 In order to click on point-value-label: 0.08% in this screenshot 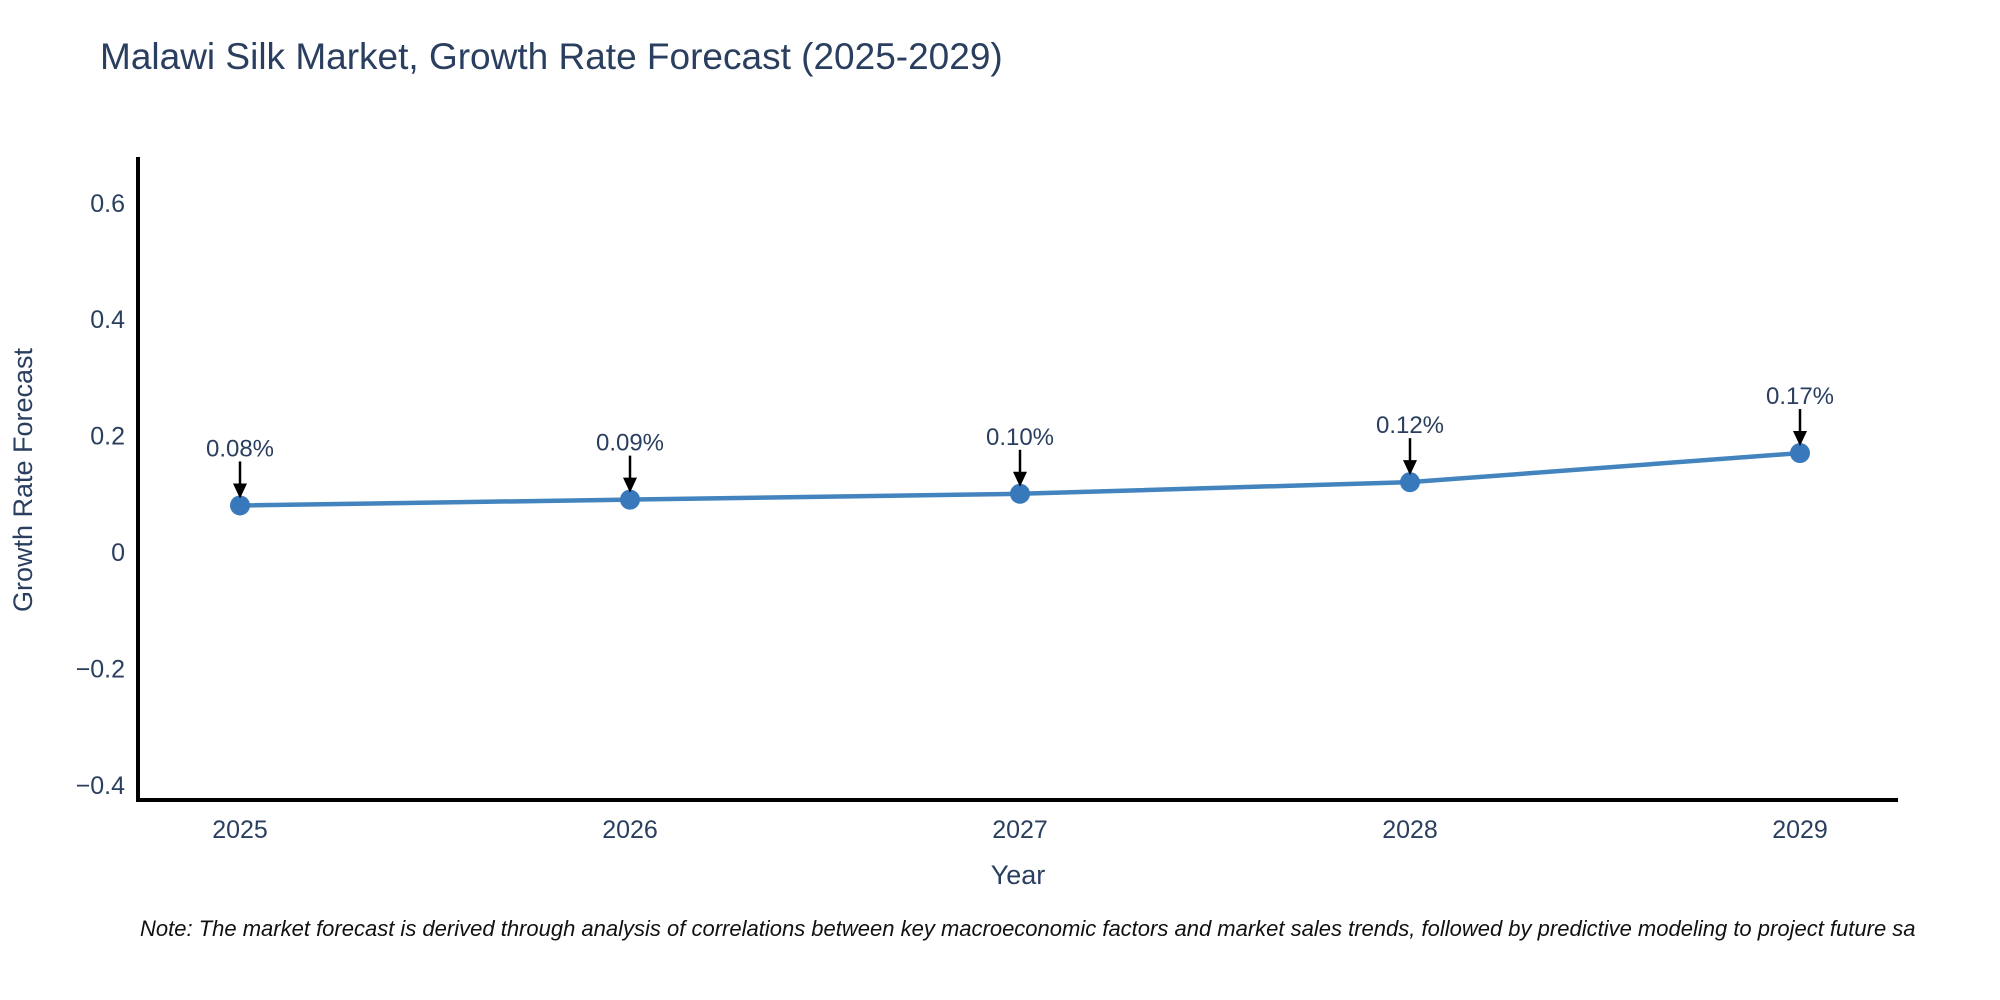, I will do `click(240, 448)`.